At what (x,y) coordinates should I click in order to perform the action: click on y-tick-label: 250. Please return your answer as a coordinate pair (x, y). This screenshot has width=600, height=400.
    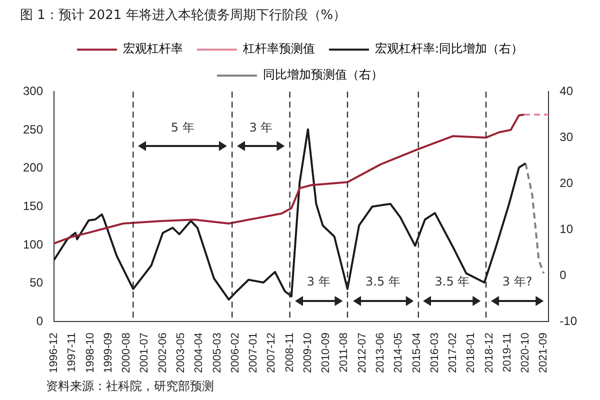
    Looking at the image, I should click on (33, 129).